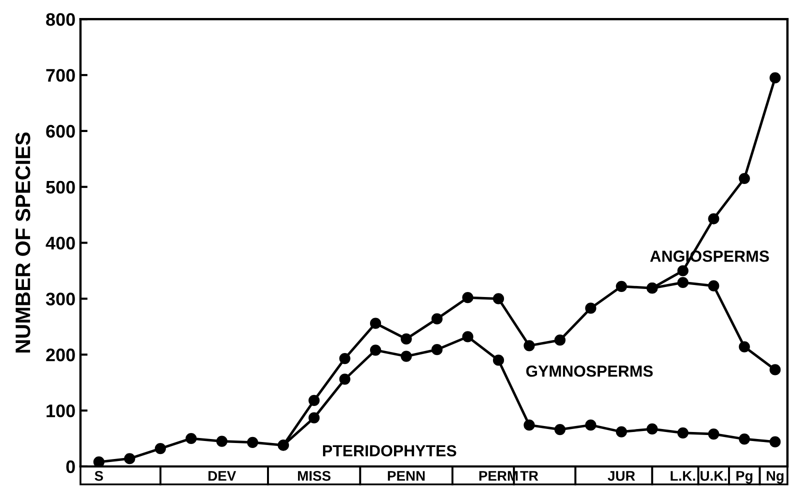 This screenshot has width=789, height=491. What do you see at coordinates (60, 411) in the screenshot?
I see `y-tick-label: 100` at bounding box center [60, 411].